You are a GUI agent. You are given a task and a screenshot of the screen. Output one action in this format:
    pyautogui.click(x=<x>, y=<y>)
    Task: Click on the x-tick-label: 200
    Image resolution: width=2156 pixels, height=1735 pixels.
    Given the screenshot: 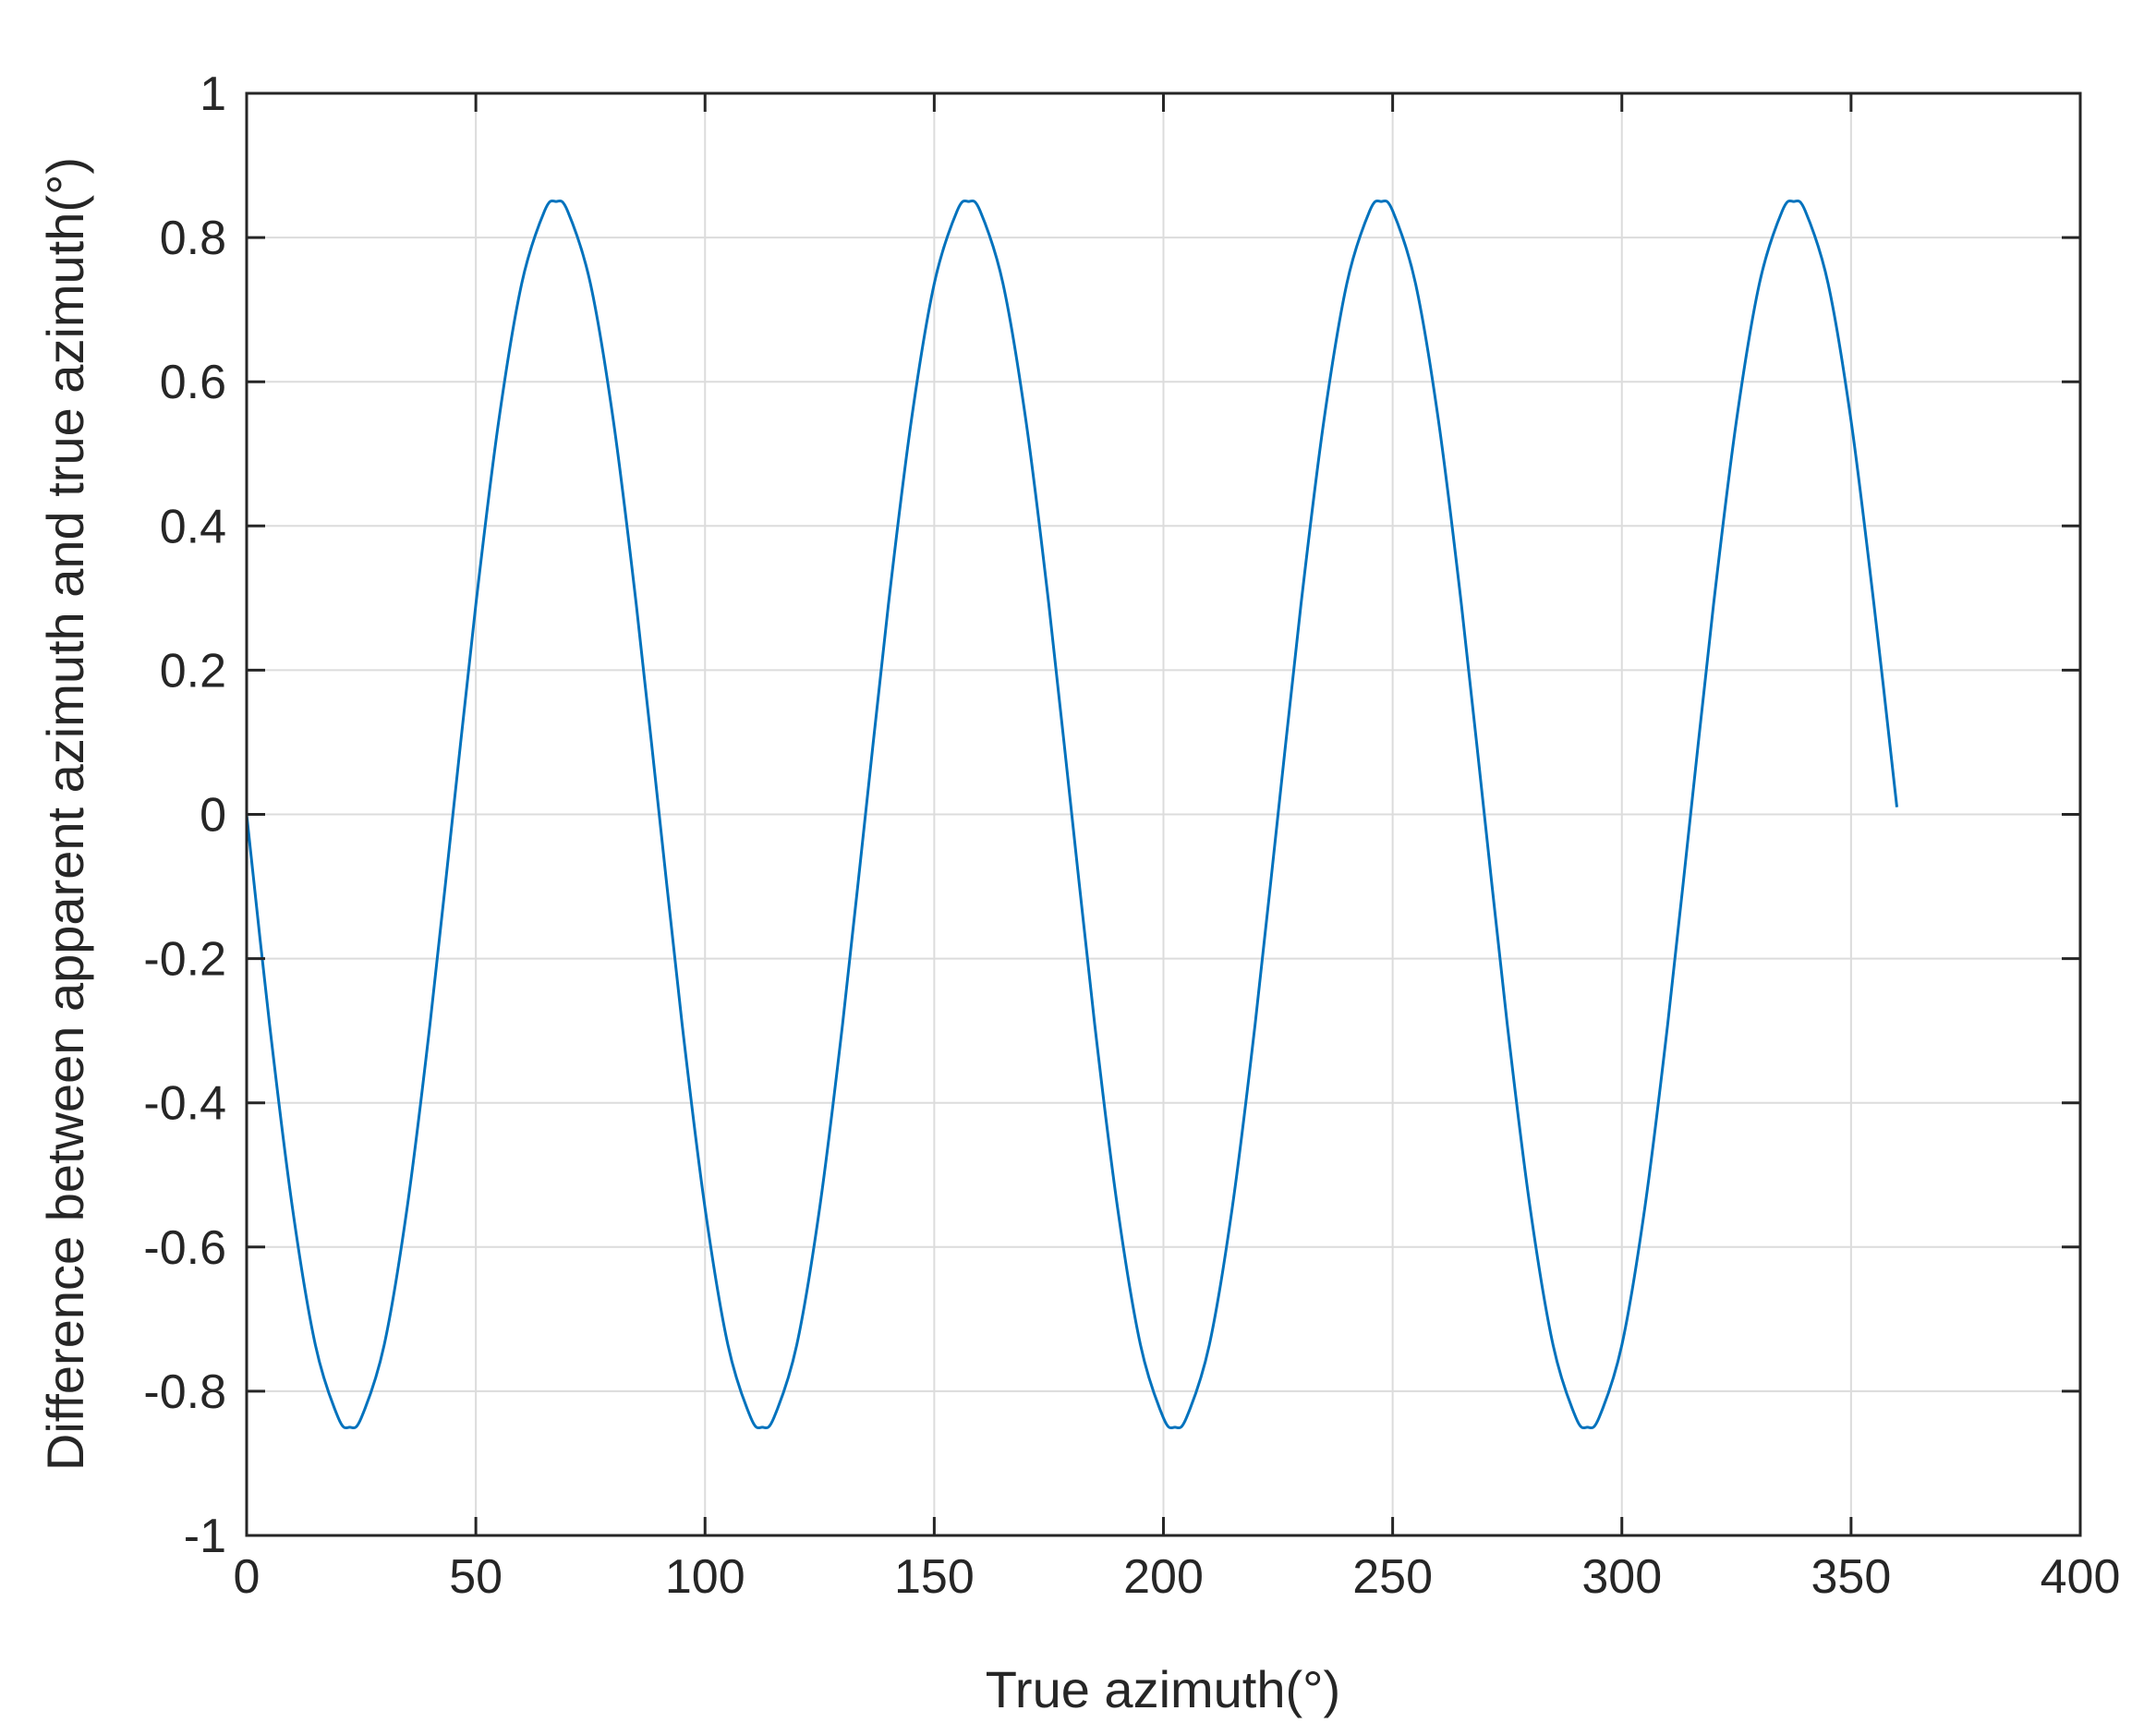 What is the action you would take?
    pyautogui.click(x=1163, y=1577)
    